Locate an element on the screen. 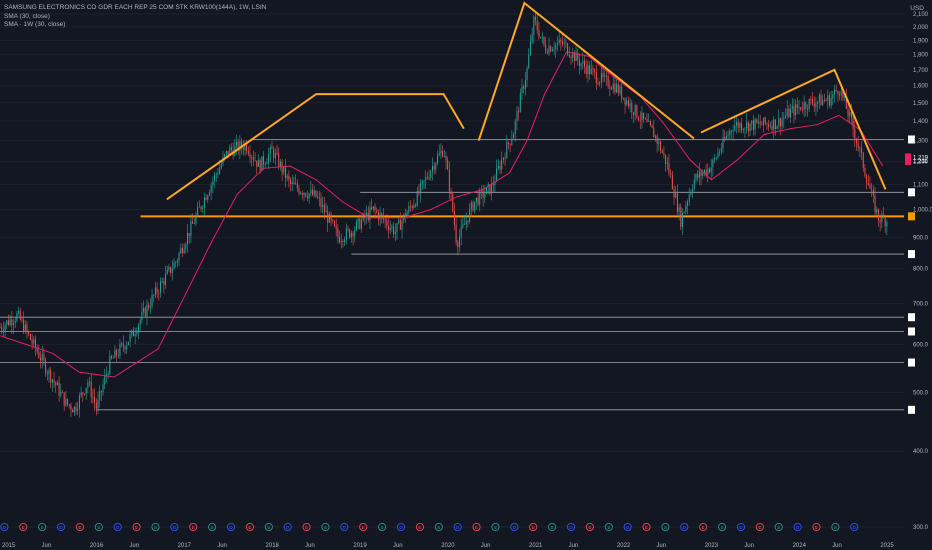  legend-sma-1: SMA (30, close) is located at coordinates (27, 16).